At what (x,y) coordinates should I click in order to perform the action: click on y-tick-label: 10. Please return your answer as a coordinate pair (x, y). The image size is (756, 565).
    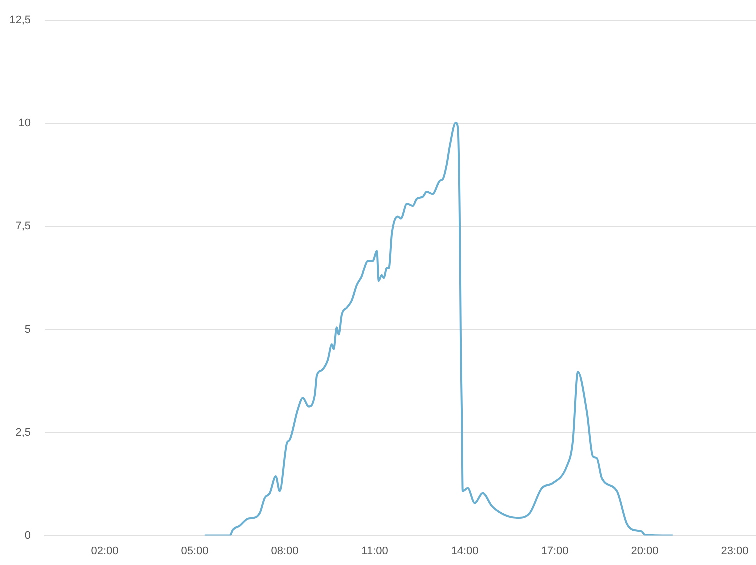
    Looking at the image, I should click on (24, 124).